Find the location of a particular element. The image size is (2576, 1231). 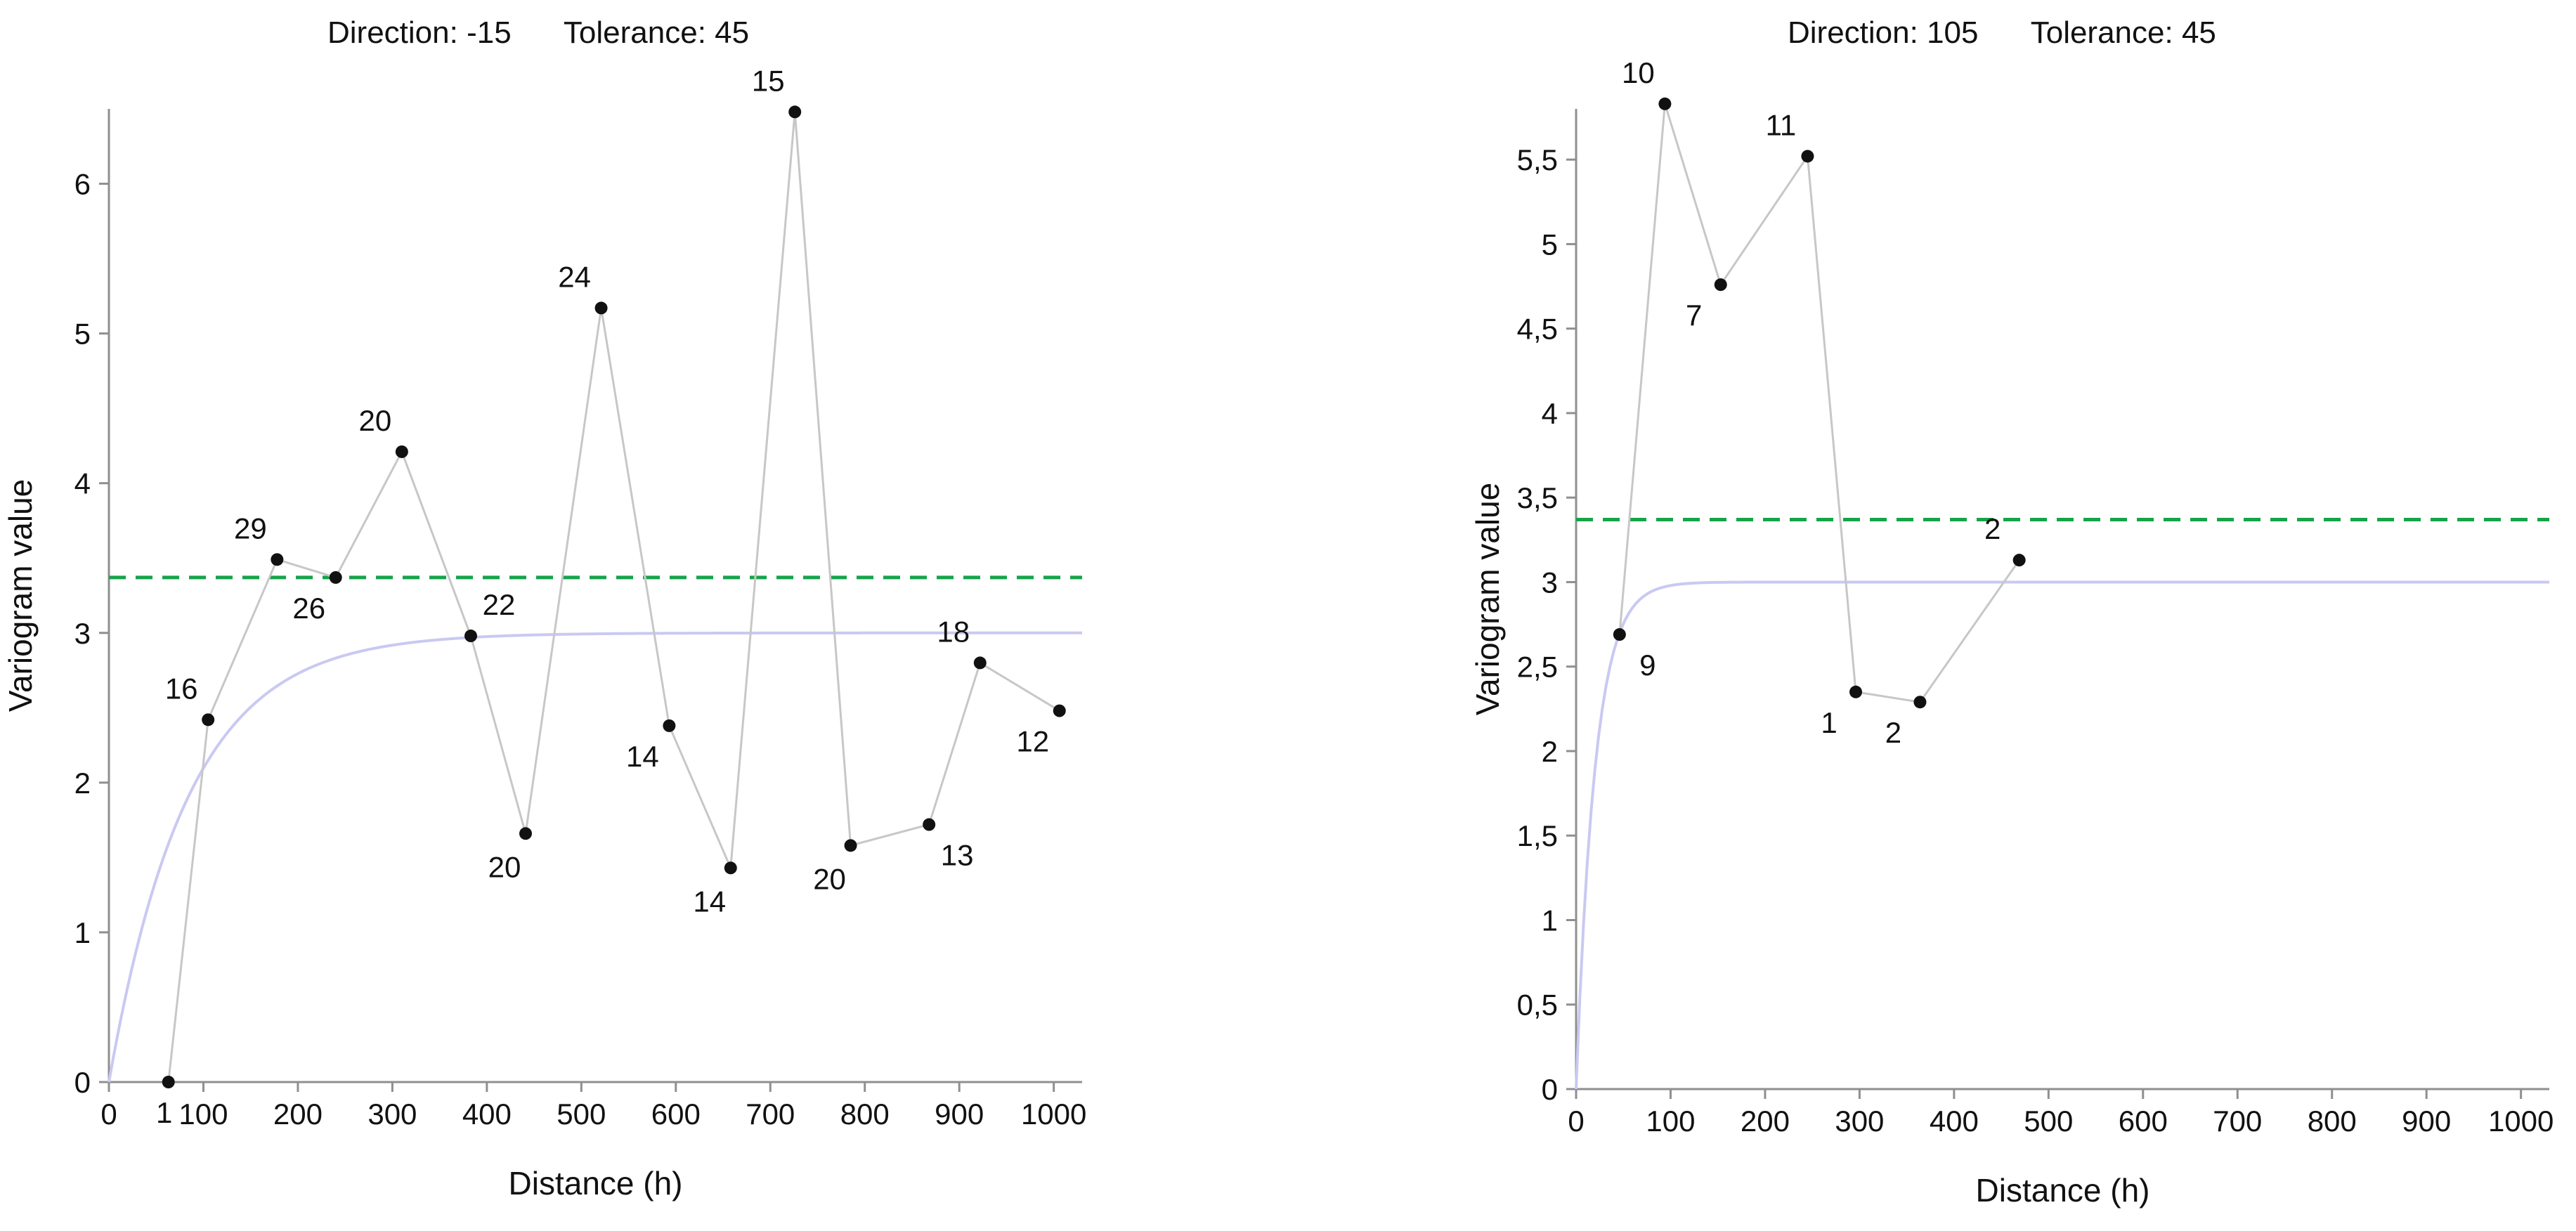

y-tick-label: 4,5 is located at coordinates (1537, 329).